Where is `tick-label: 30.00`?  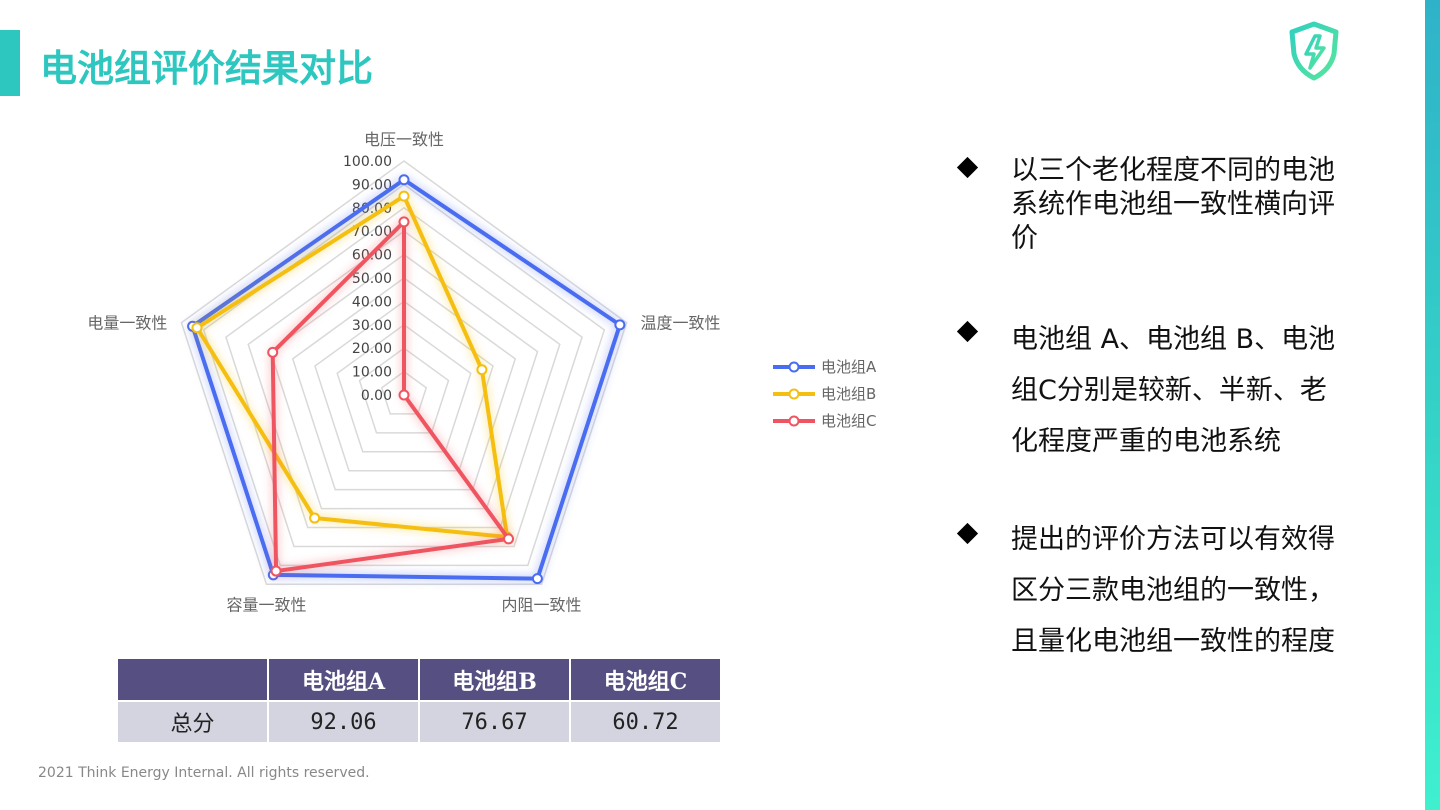
tick-label: 30.00 is located at coordinates (372, 326).